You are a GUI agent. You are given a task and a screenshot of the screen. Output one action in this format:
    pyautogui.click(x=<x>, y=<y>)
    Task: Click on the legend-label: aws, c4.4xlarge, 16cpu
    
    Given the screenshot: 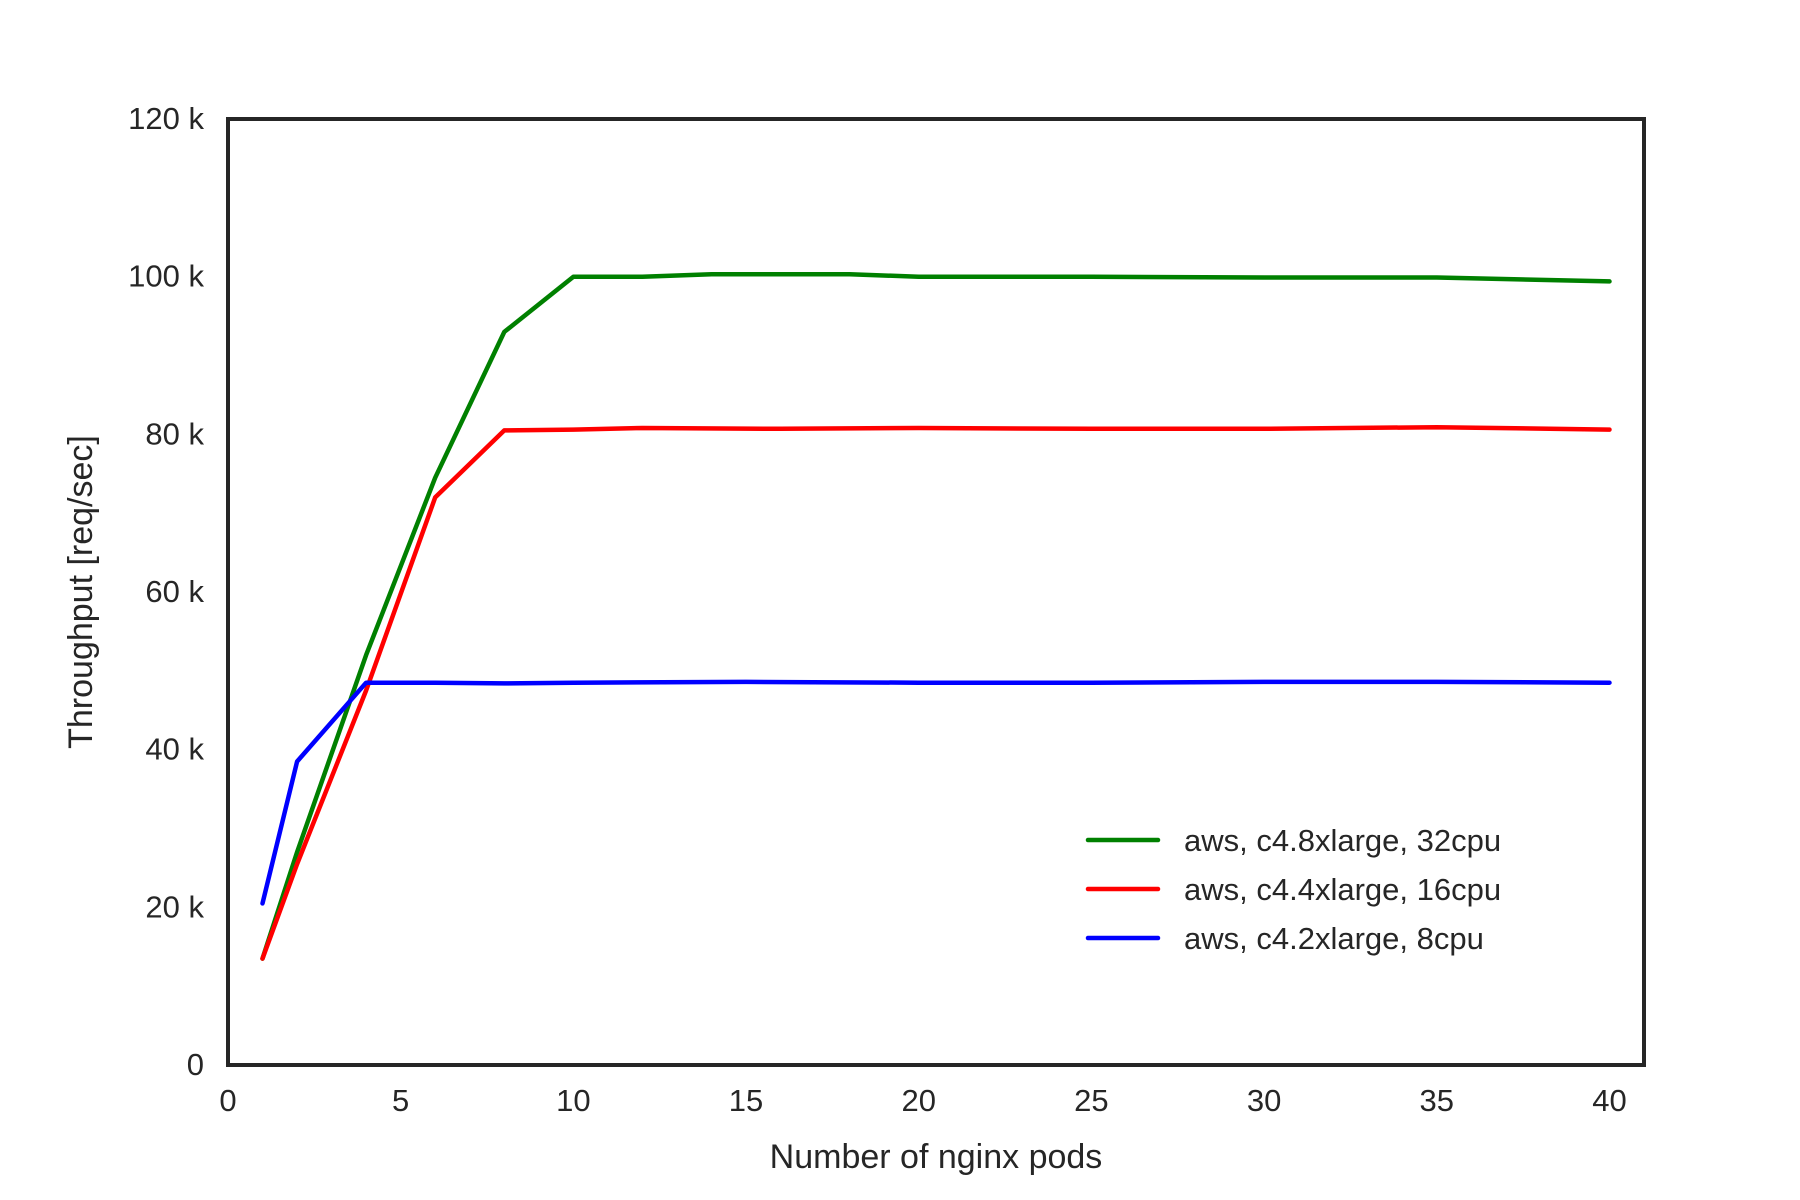 What is the action you would take?
    pyautogui.click(x=1342, y=889)
    